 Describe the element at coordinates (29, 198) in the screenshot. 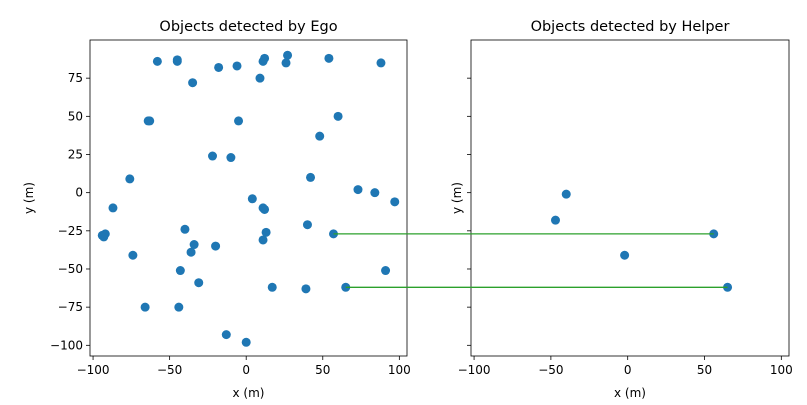

I see `ego-y-axis-label: y (m)` at that location.